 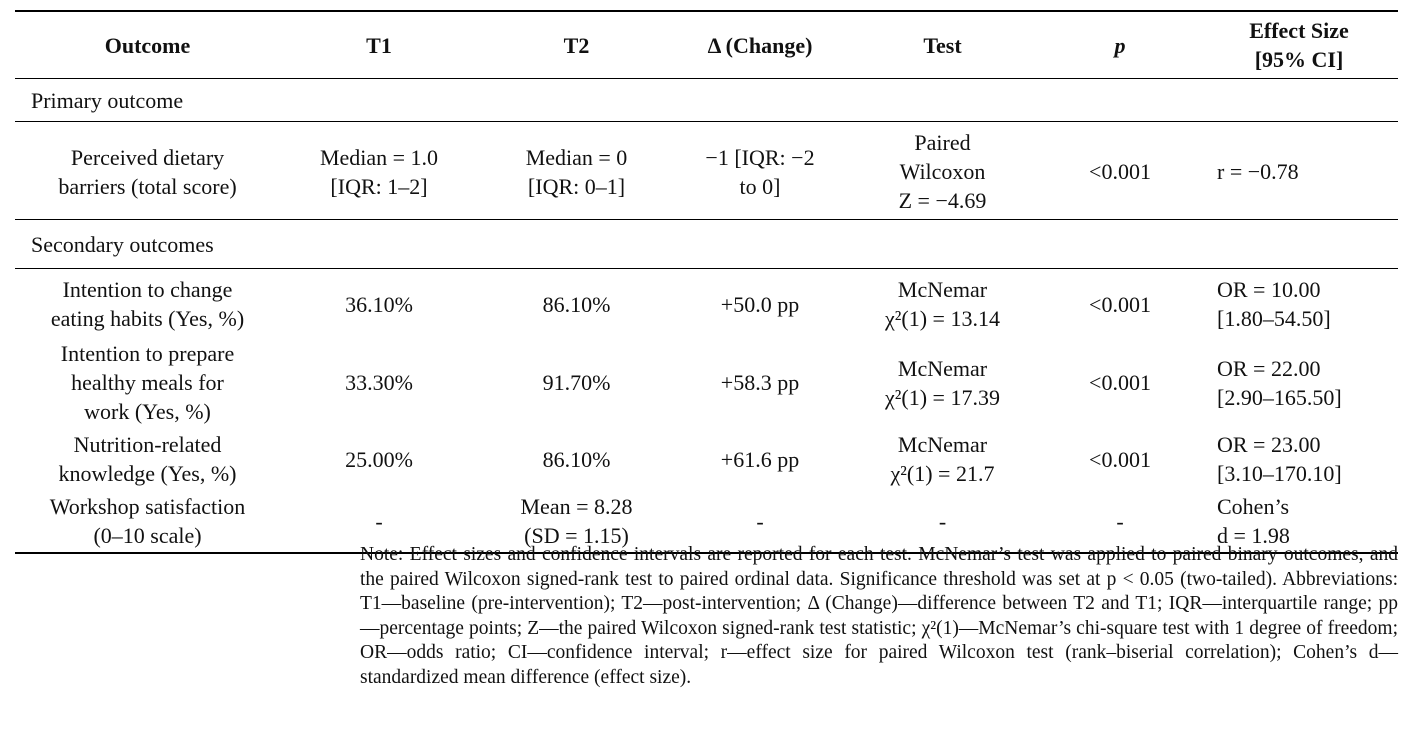 I want to click on cell-line: Mean = 8.28, so click(x=576, y=506).